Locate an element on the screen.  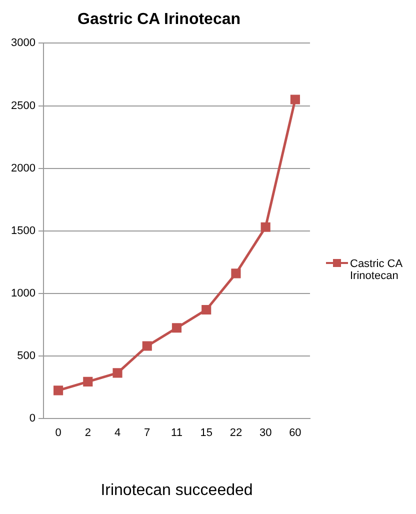
x-tick-label: 0 is located at coordinates (58, 433).